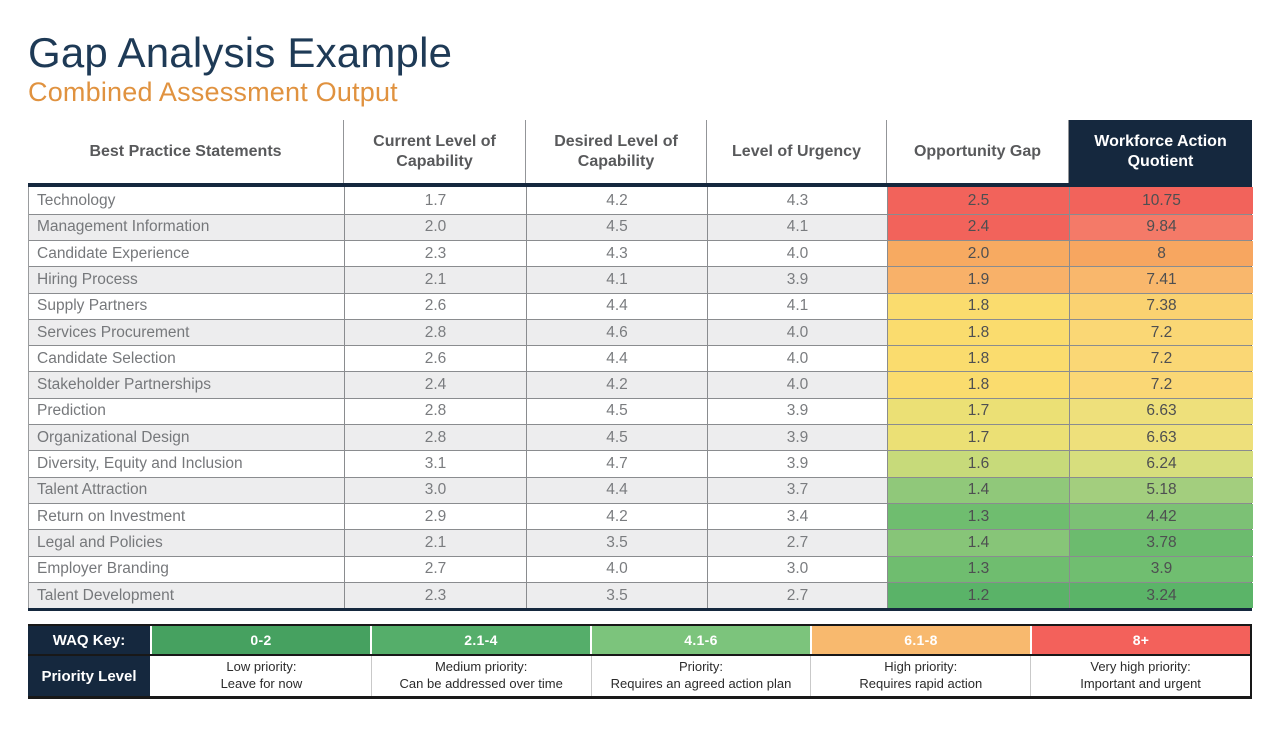 The height and width of the screenshot is (750, 1280). What do you see at coordinates (641, 595) in the screenshot?
I see `table-row: Talent Development 2.3 3.5 2.7 1.2 3.24` at bounding box center [641, 595].